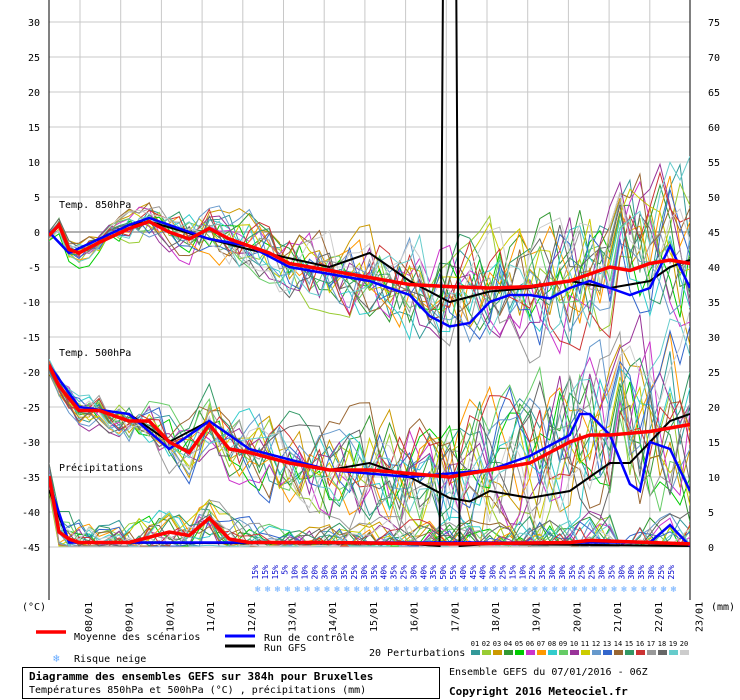 Image resolution: width=740 pixels, height=700 pixels. I want to click on left-tick-label: 30, so click(34, 23).